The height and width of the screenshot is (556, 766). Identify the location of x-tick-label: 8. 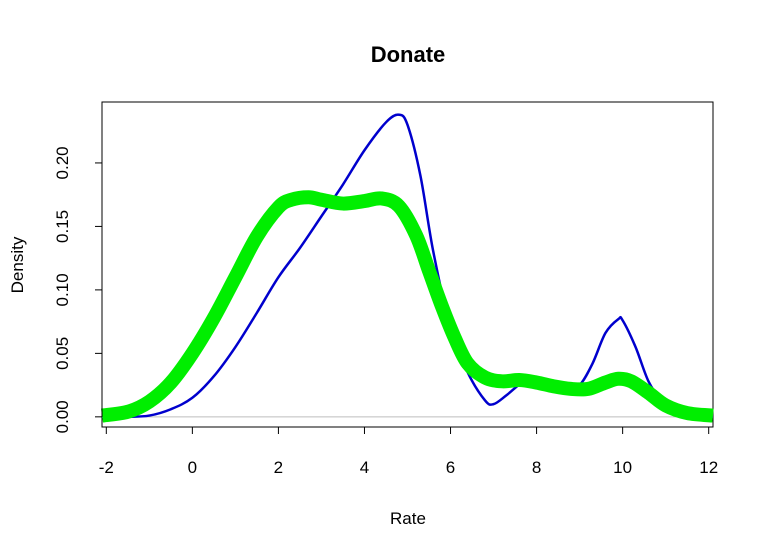
(536, 467).